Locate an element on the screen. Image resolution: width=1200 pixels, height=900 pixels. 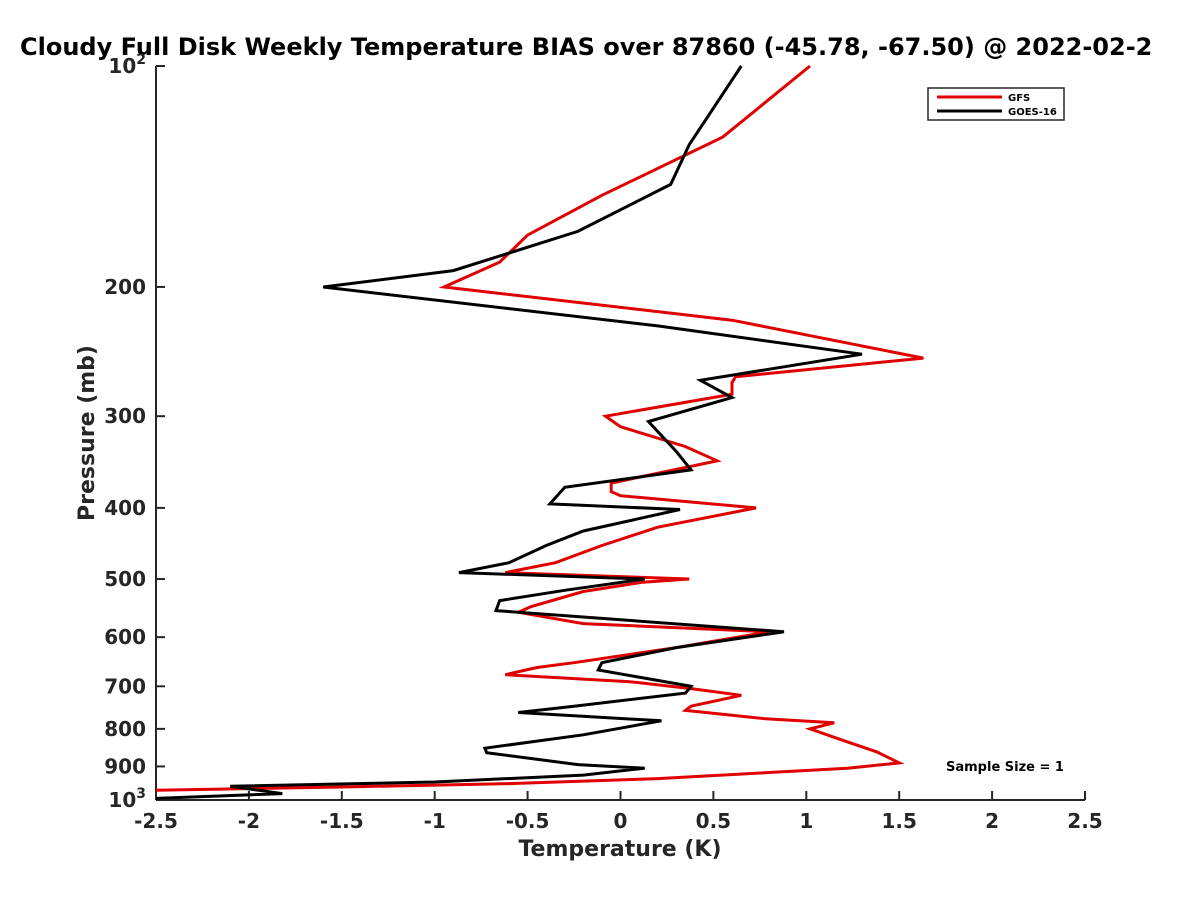
x-tick-label: -1 is located at coordinates (435, 821).